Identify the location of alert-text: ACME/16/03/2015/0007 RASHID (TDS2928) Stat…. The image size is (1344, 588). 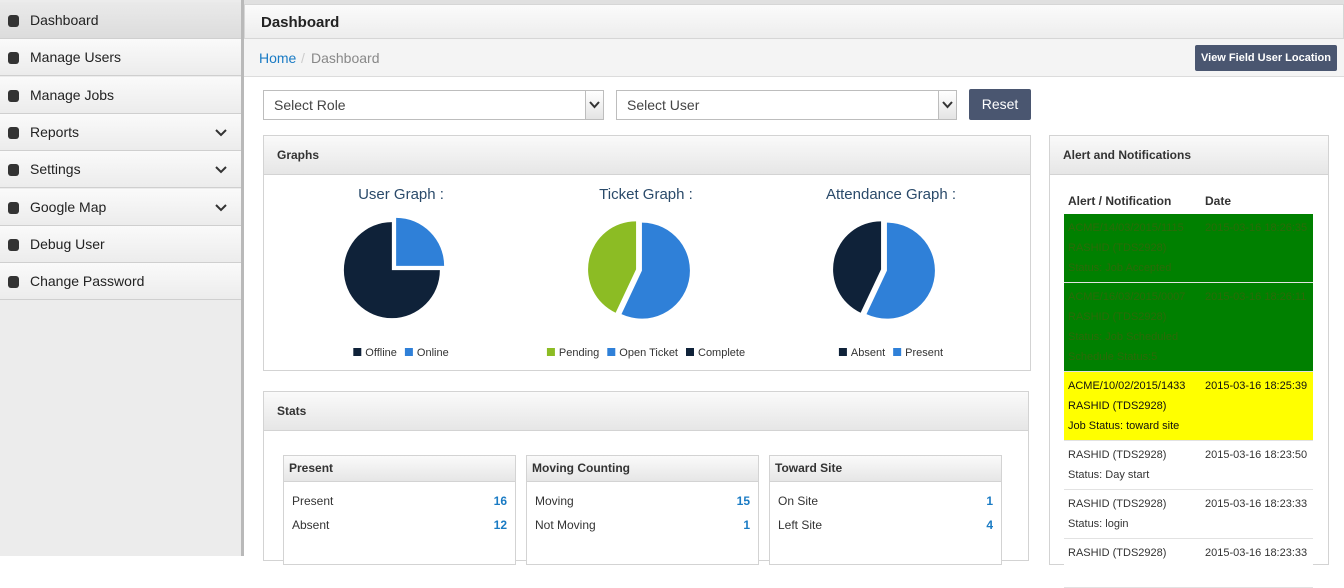
(1126, 327).